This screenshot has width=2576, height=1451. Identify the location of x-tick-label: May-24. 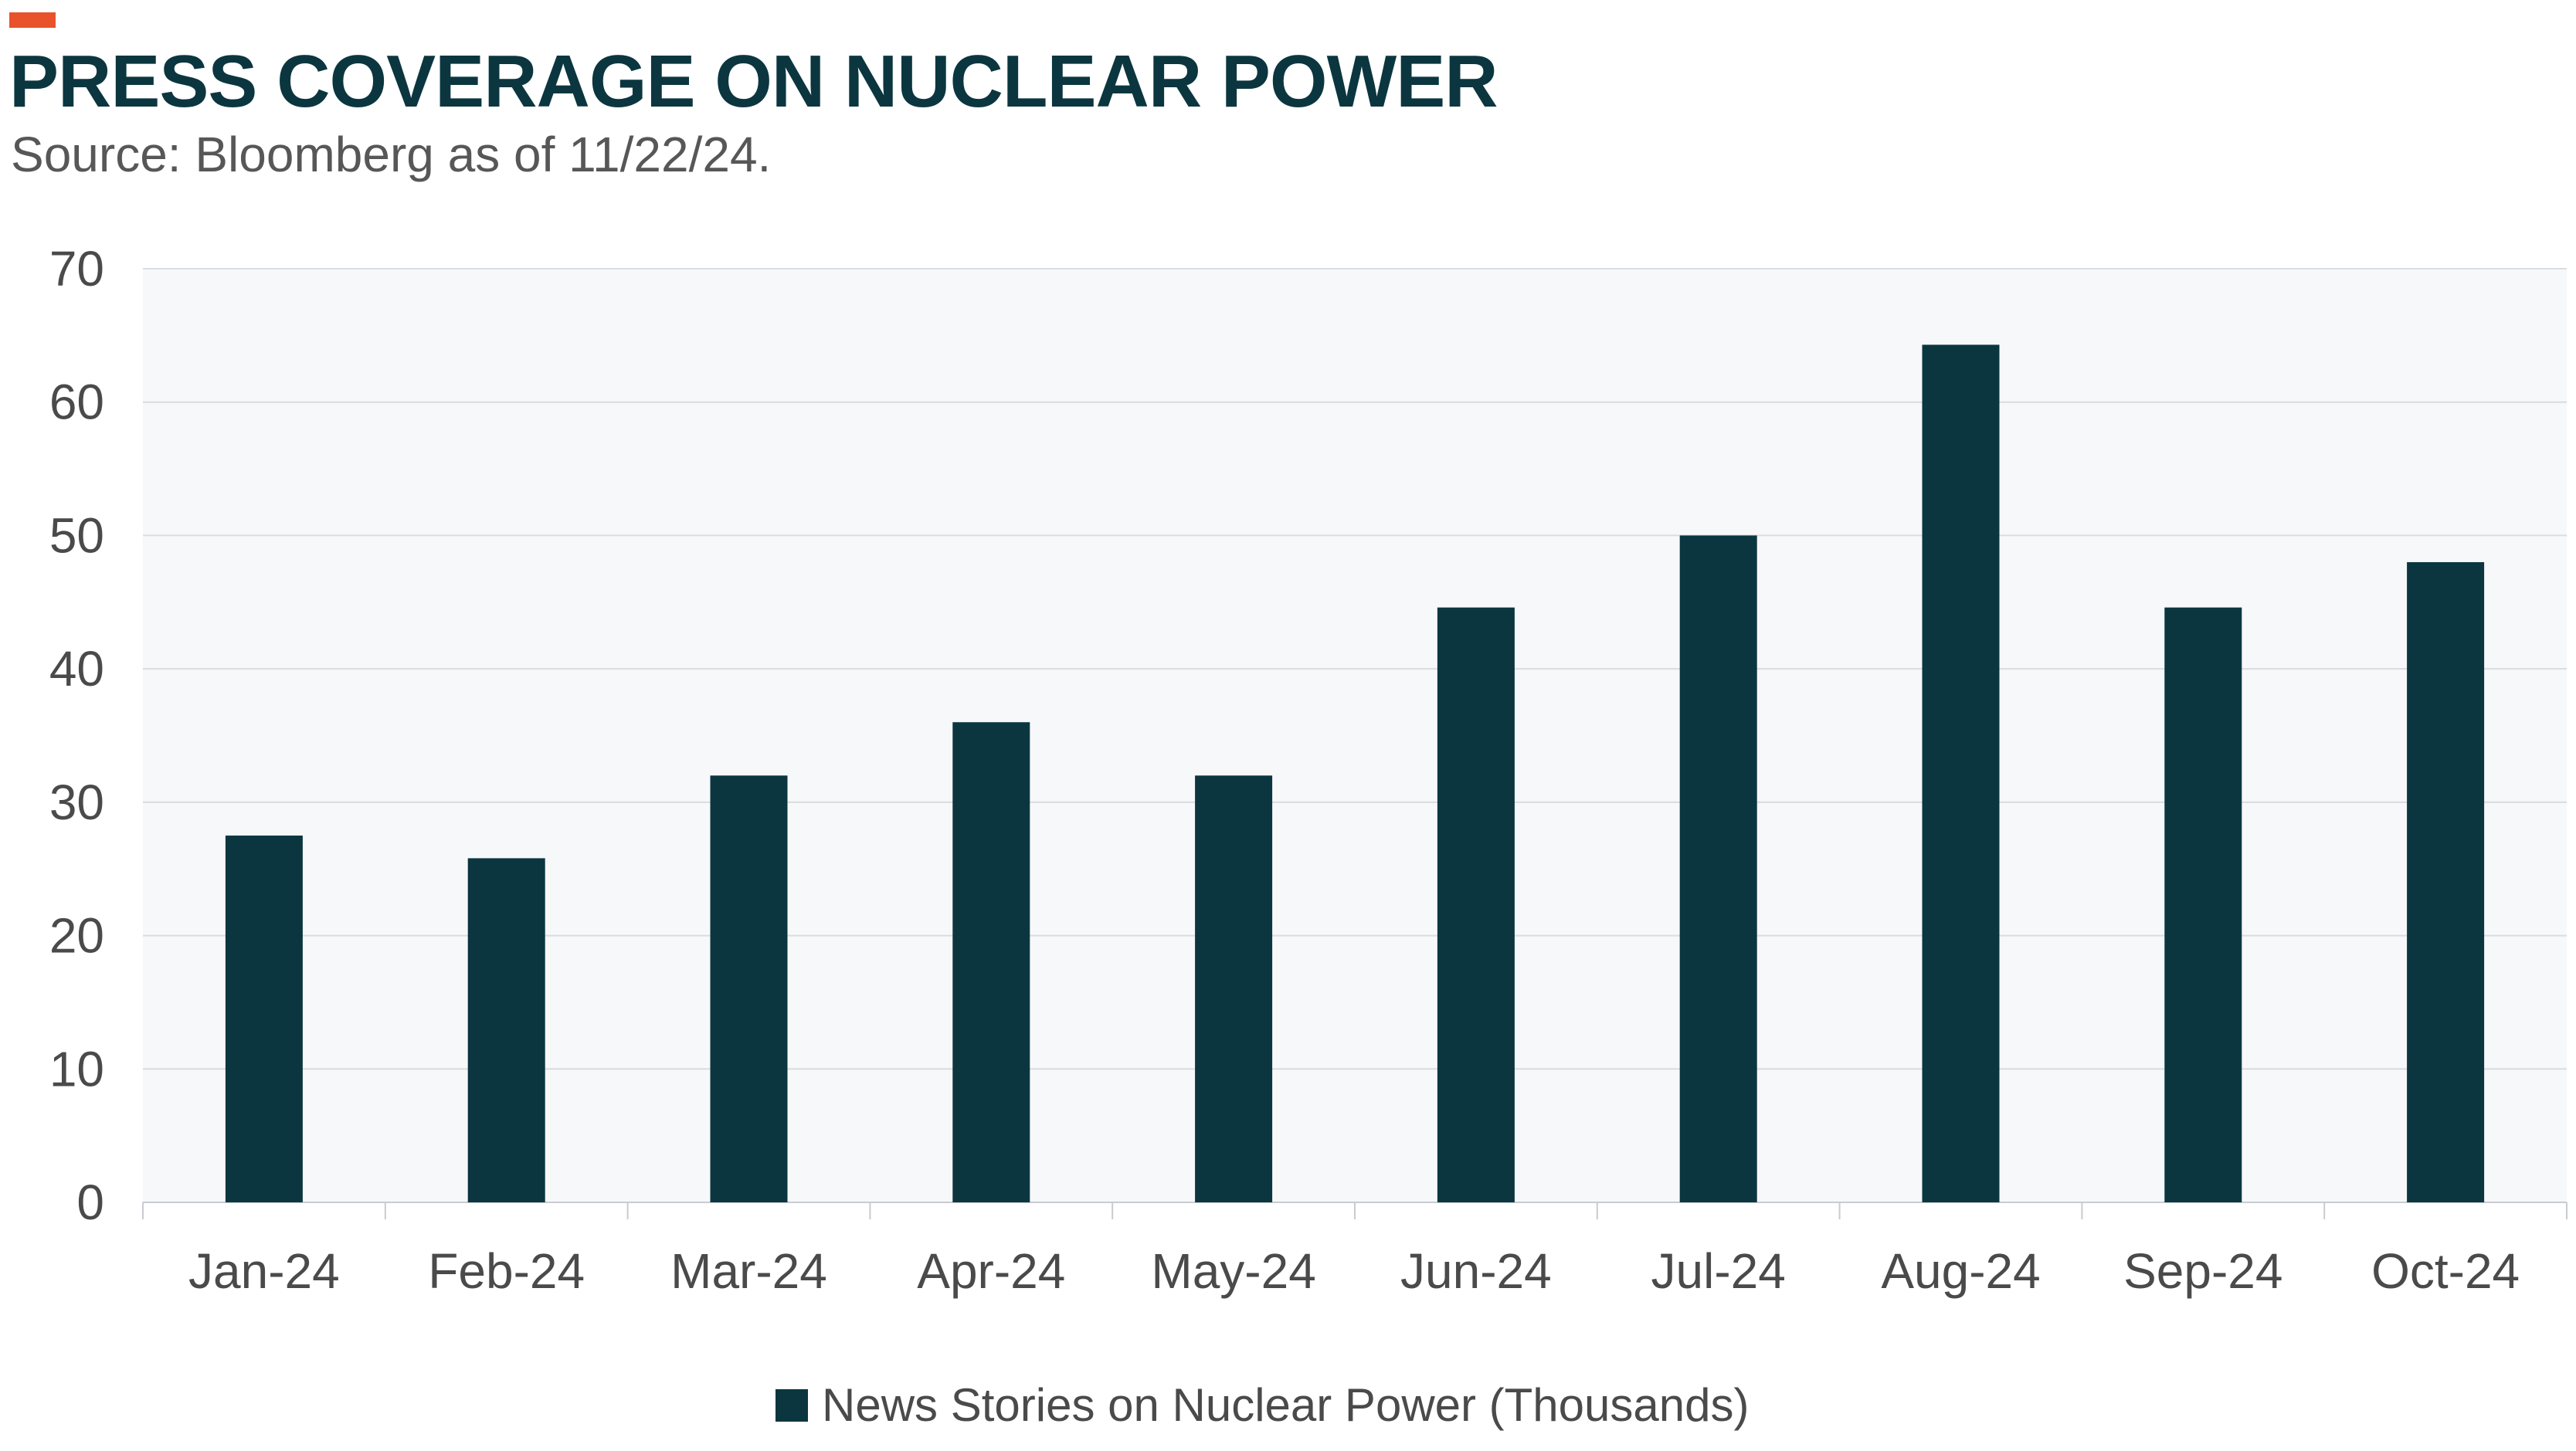
(1233, 1271).